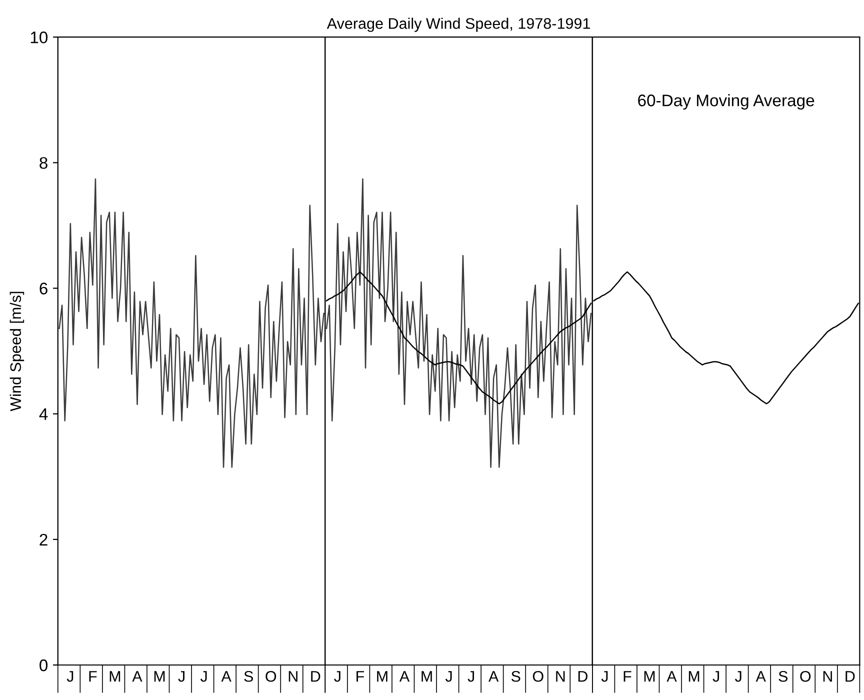  What do you see at coordinates (39, 38) in the screenshot?
I see `y-tick-label: 10` at bounding box center [39, 38].